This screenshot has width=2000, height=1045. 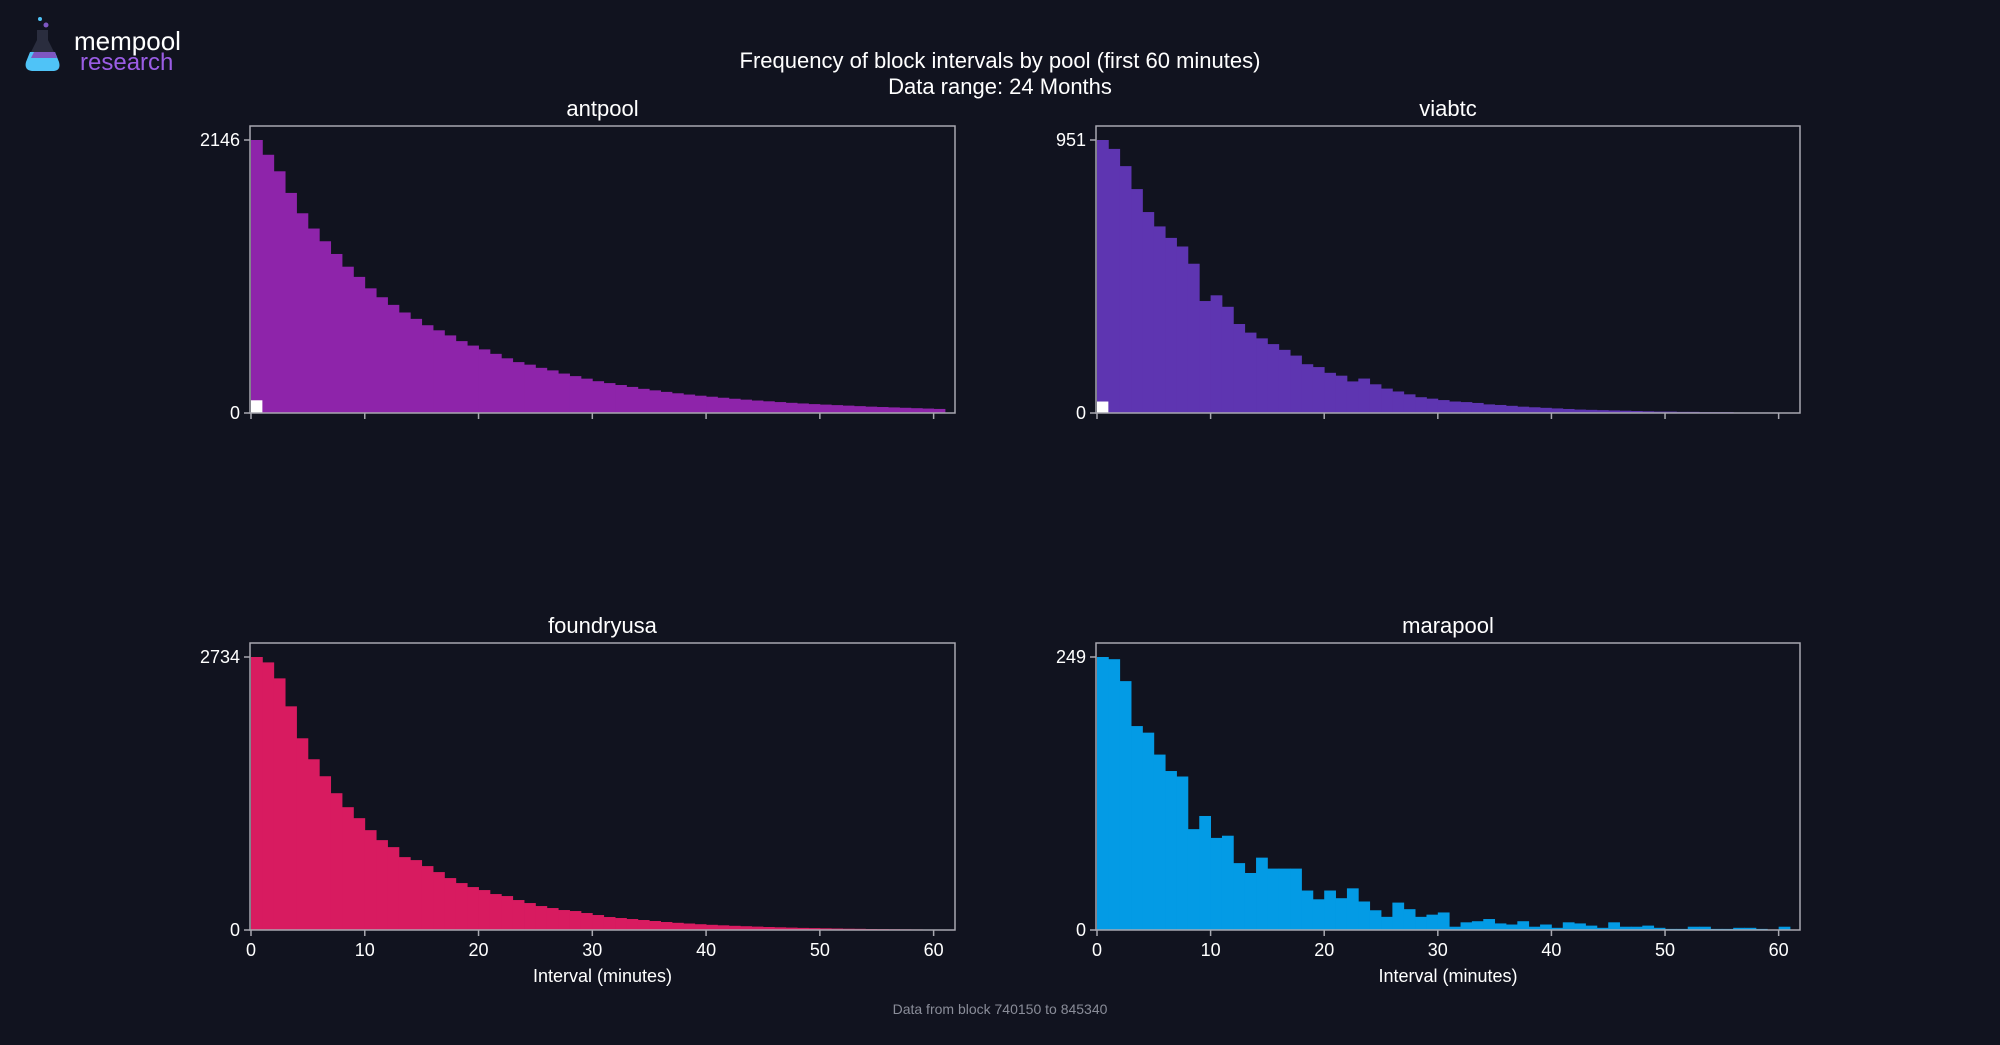 I want to click on mempool-research-logo: mempool research, so click(x=103, y=46).